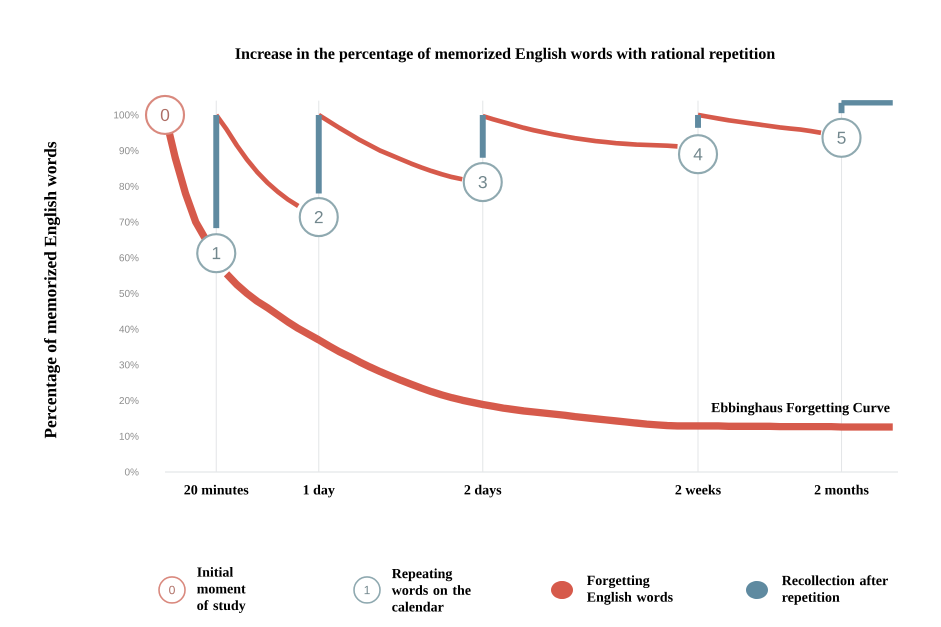 This screenshot has width=941, height=627. What do you see at coordinates (367, 590) in the screenshot?
I see `text: 1` at bounding box center [367, 590].